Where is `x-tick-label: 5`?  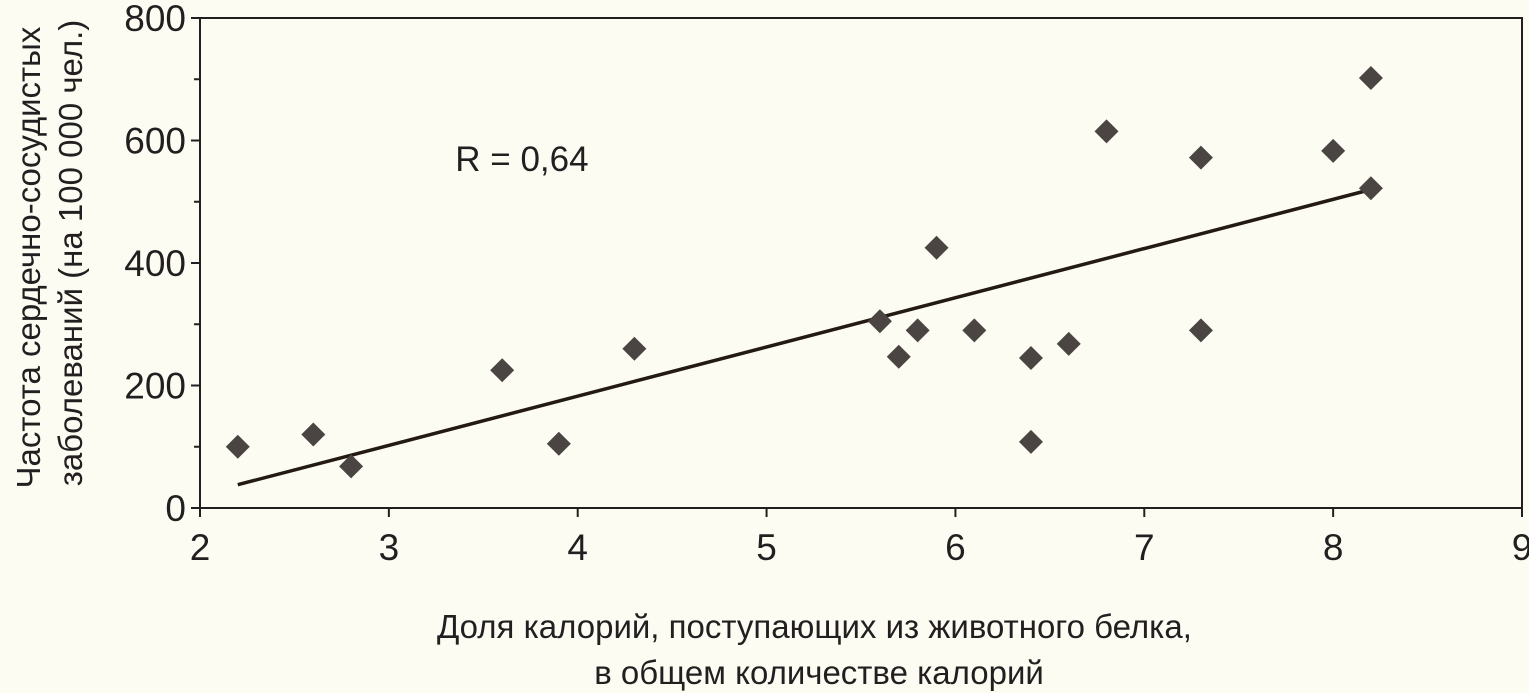
x-tick-label: 5 is located at coordinates (766, 547).